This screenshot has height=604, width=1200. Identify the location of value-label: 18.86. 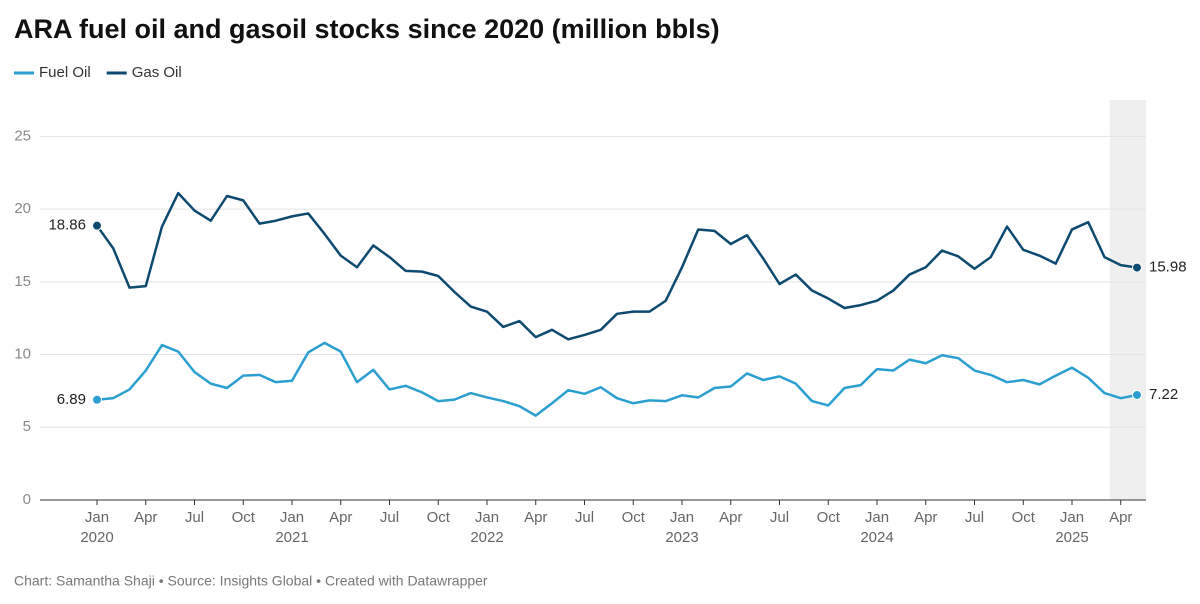
(67, 225).